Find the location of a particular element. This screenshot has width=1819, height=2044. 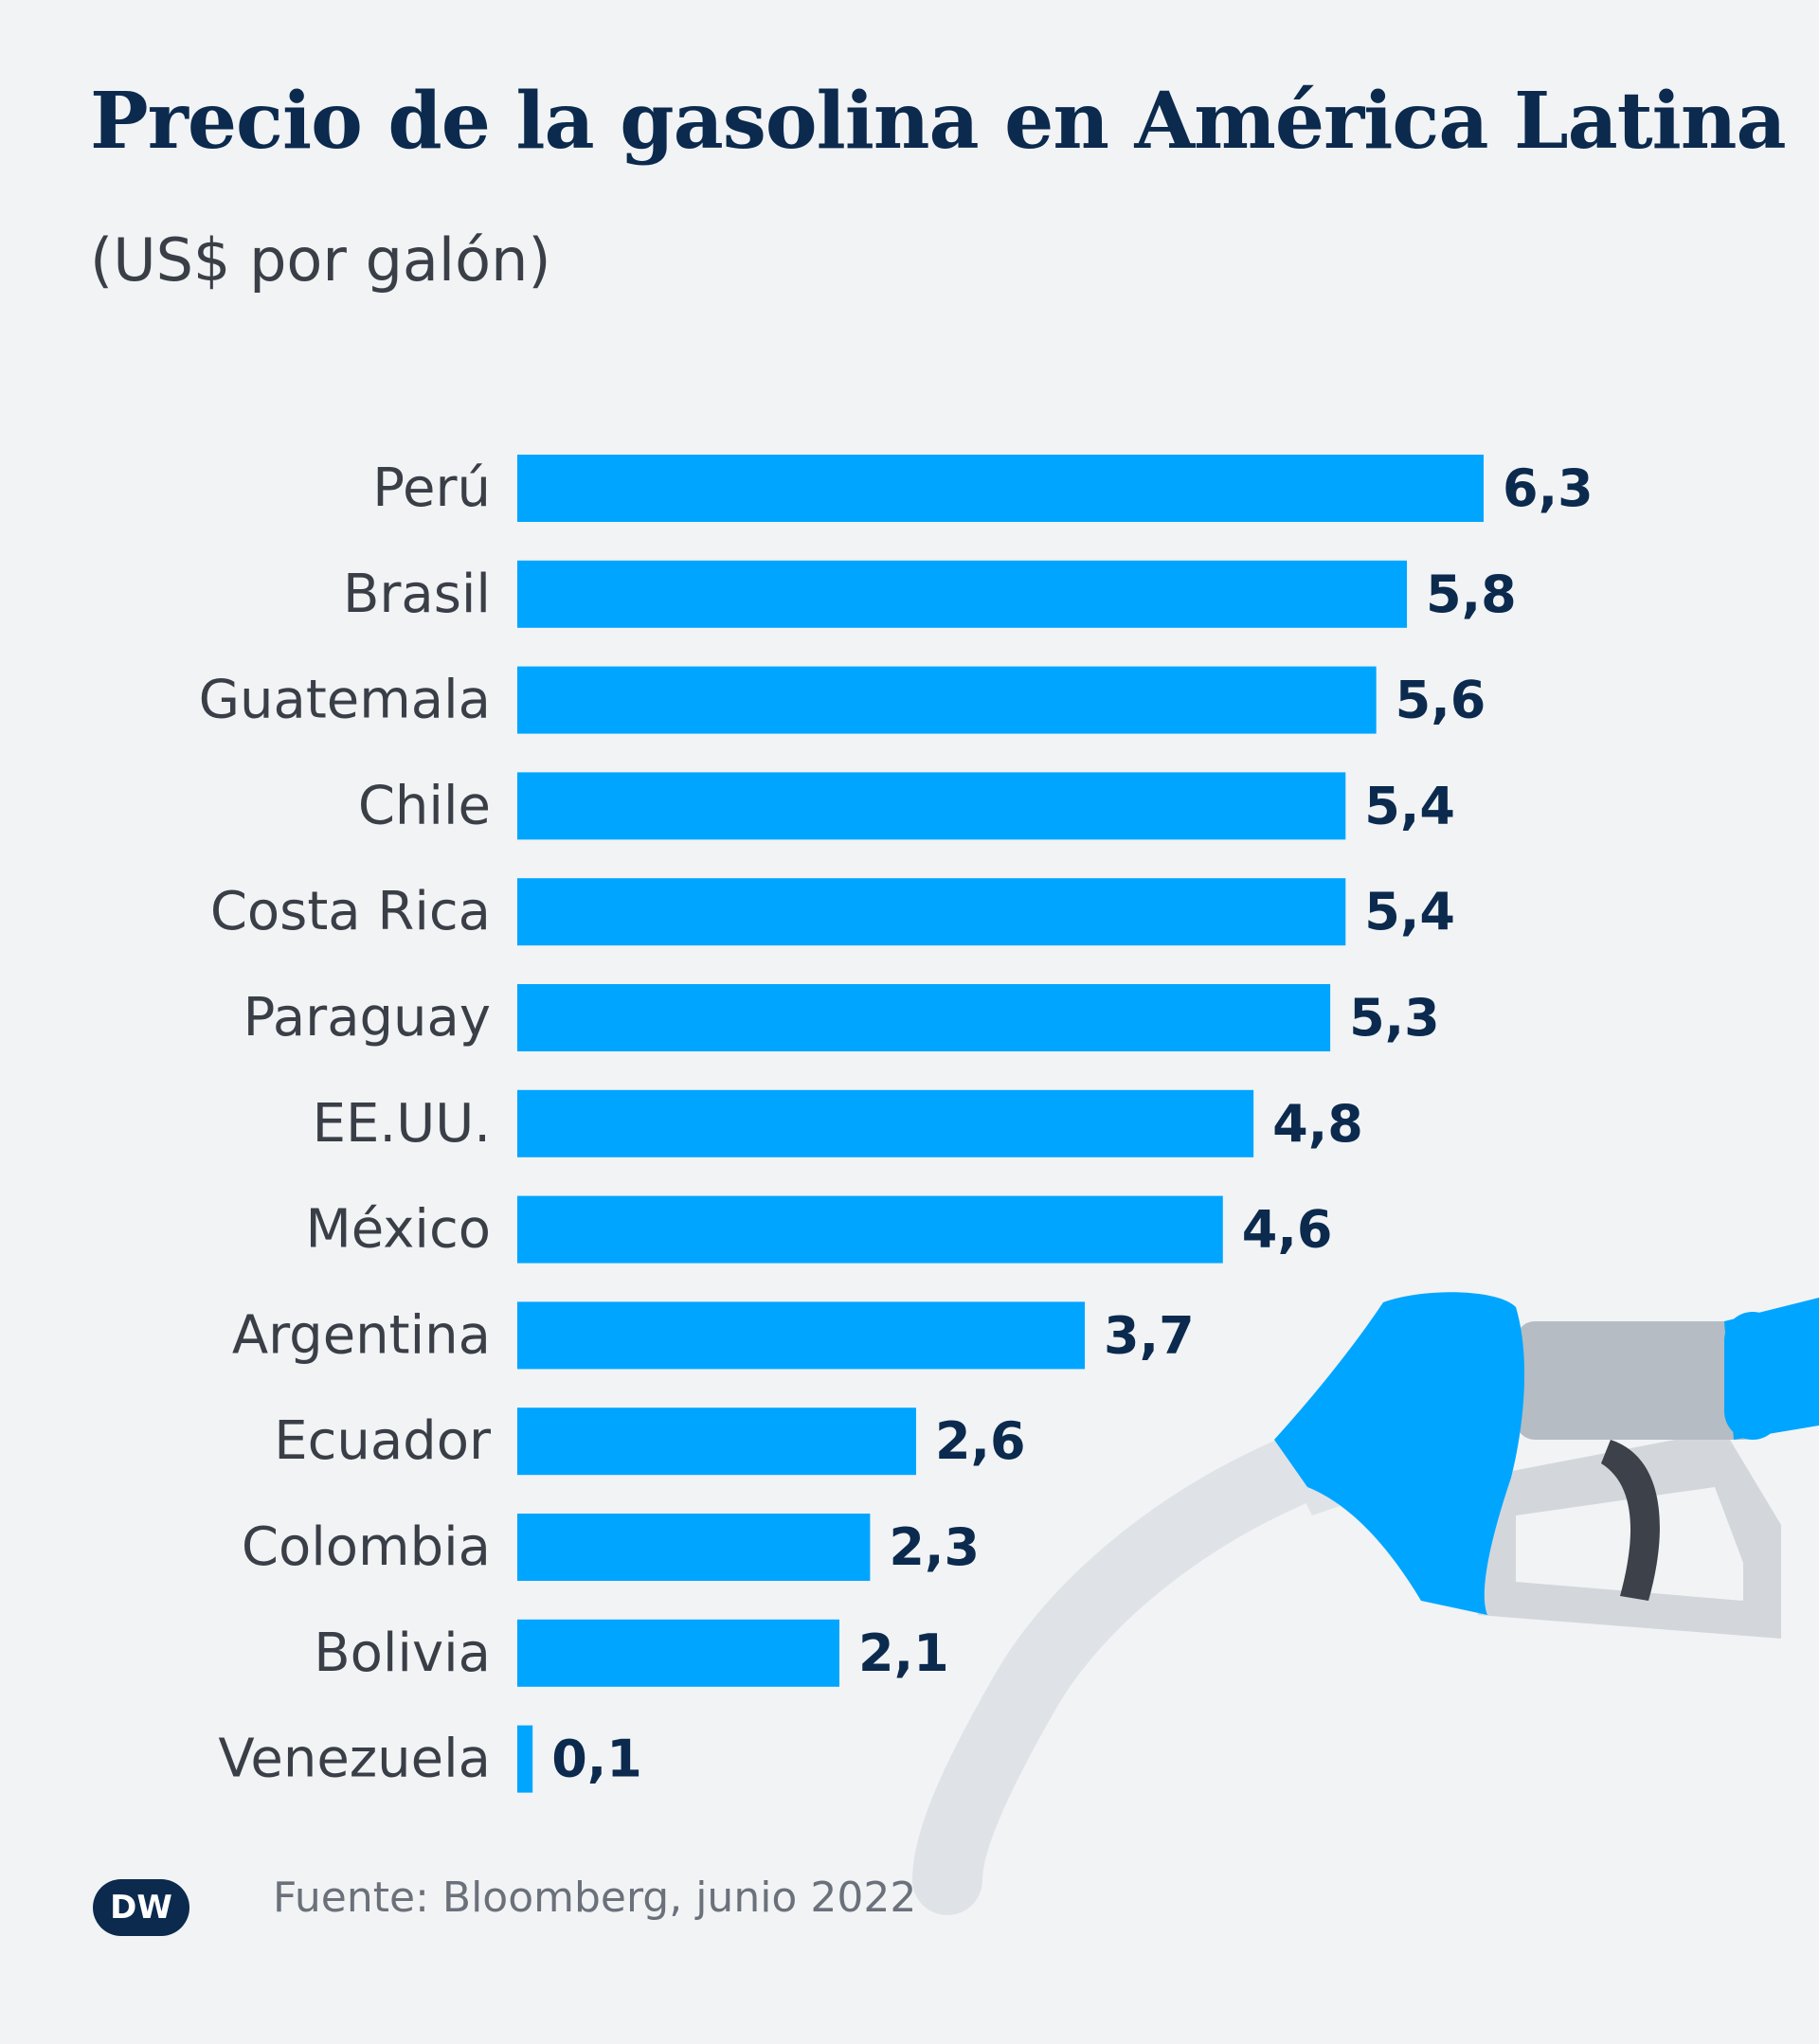

source-note: Fuente: Bloomberg, junio 2022 is located at coordinates (595, 1898).